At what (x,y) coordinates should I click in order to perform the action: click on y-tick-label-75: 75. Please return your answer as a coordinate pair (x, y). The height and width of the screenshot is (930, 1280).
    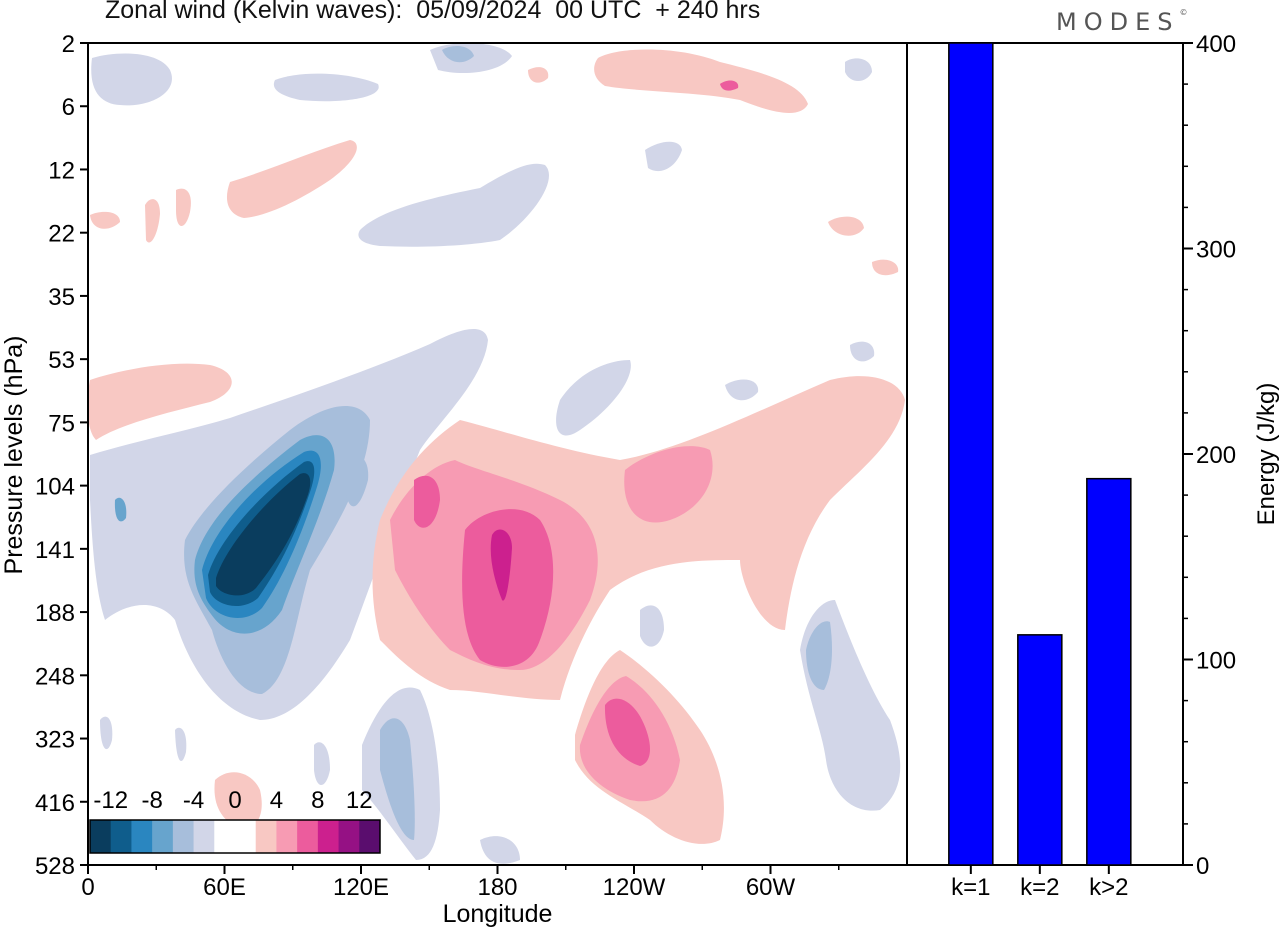
    Looking at the image, I should click on (61, 423).